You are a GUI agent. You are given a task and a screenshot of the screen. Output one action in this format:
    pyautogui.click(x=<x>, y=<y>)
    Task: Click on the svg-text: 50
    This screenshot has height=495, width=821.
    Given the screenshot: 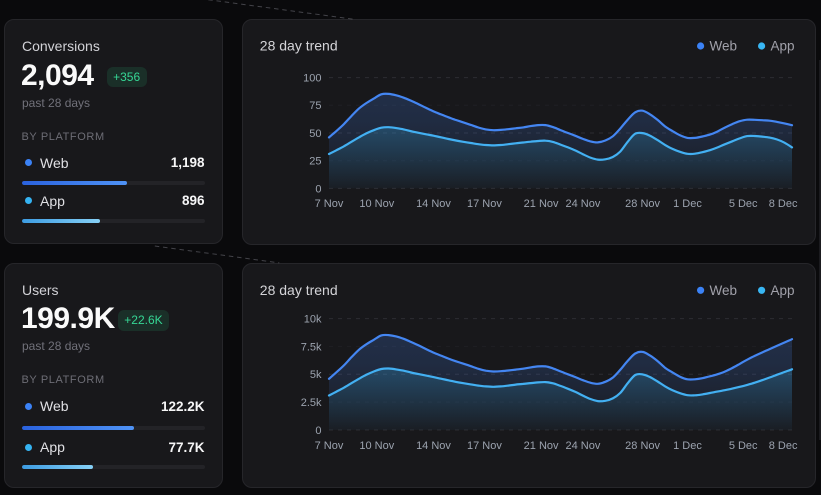 What is the action you would take?
    pyautogui.click(x=315, y=134)
    